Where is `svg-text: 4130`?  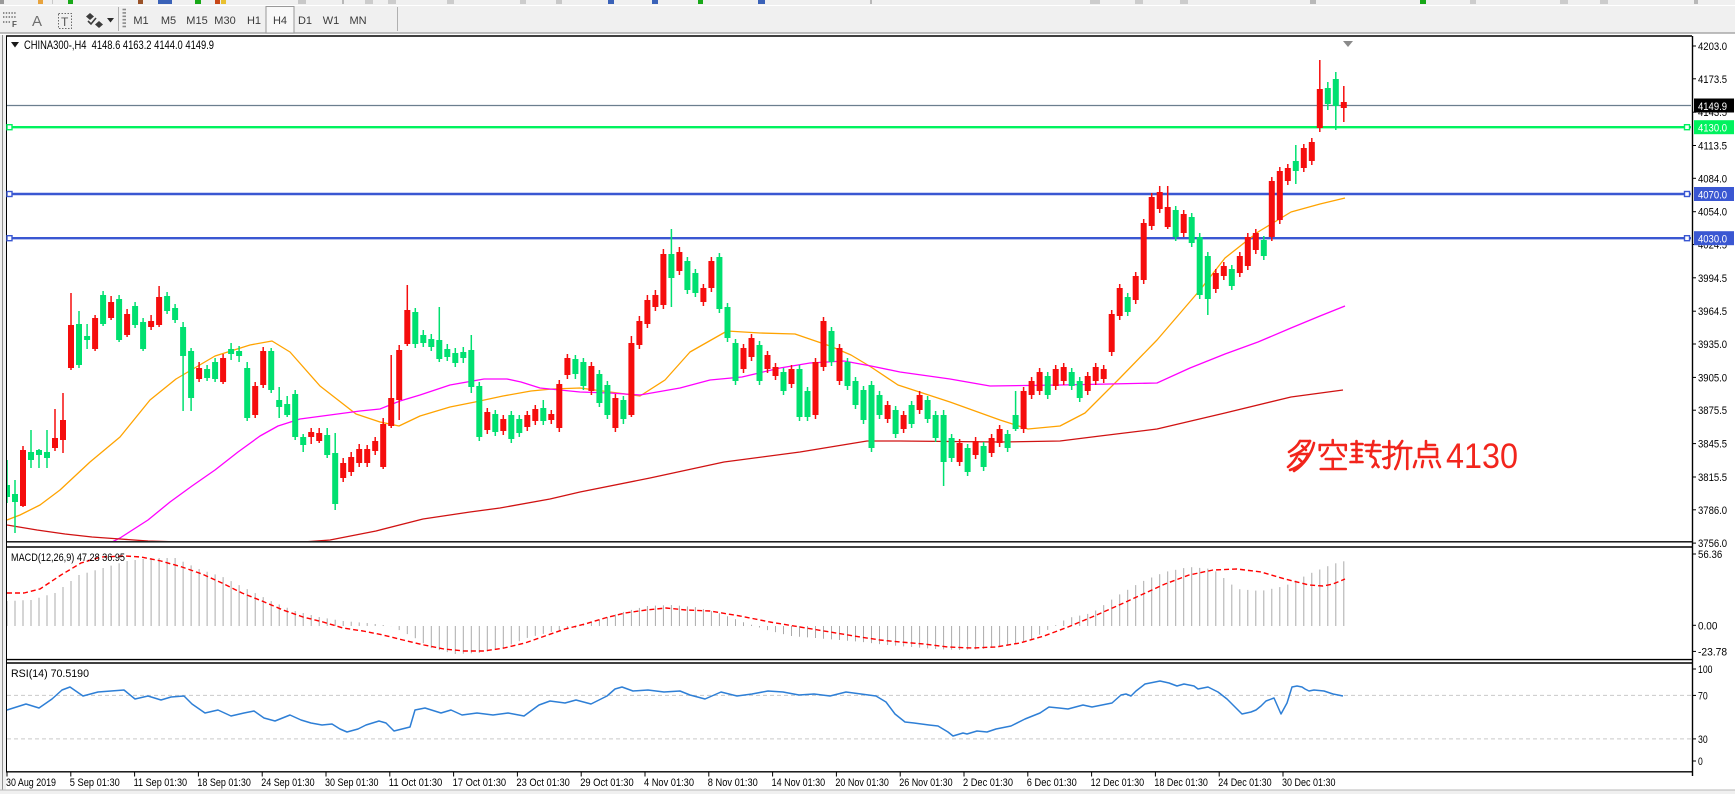
svg-text: 4130 is located at coordinates (1482, 456).